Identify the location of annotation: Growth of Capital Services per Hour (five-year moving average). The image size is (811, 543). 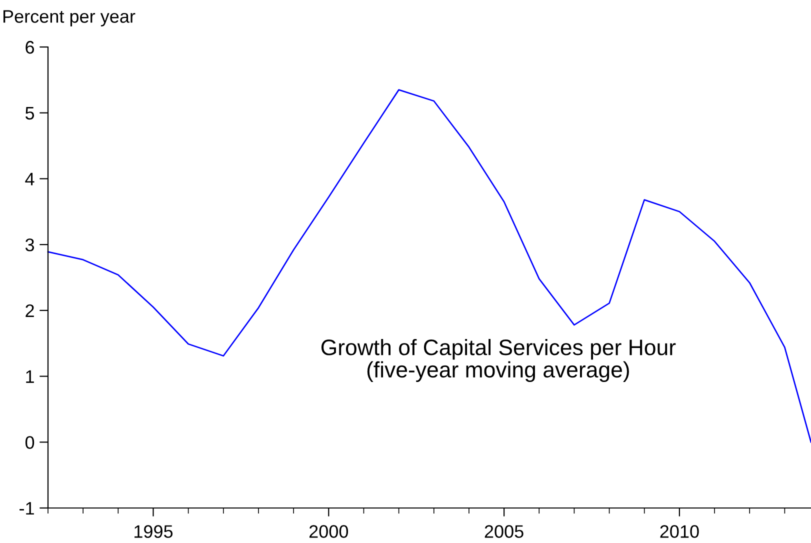
(498, 360).